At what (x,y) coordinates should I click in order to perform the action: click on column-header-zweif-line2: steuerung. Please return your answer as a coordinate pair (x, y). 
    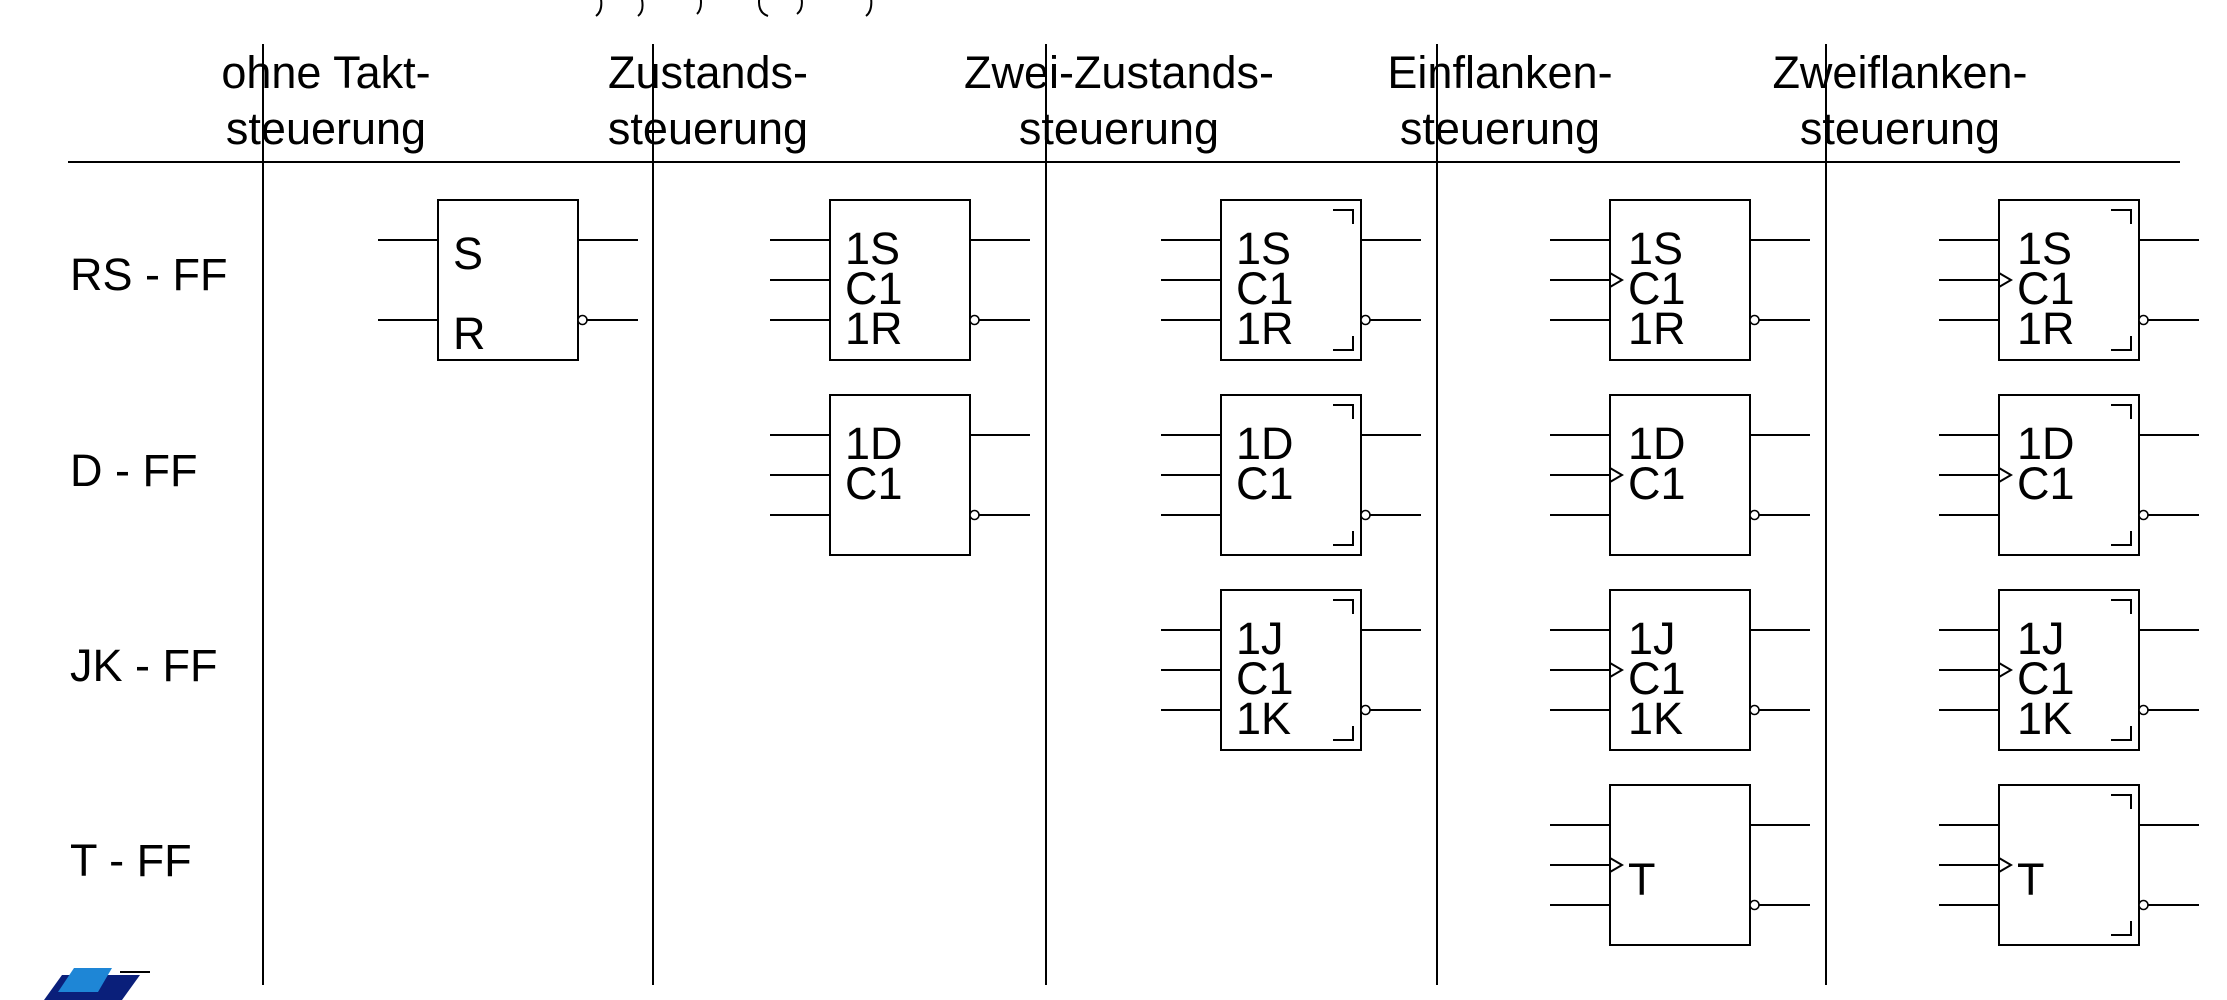
    Looking at the image, I should click on (1900, 128).